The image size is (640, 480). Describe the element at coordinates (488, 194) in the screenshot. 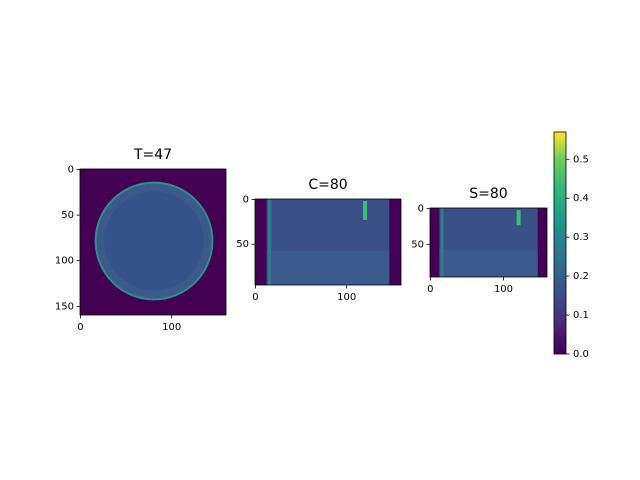

I see `panel-title: S=80` at that location.